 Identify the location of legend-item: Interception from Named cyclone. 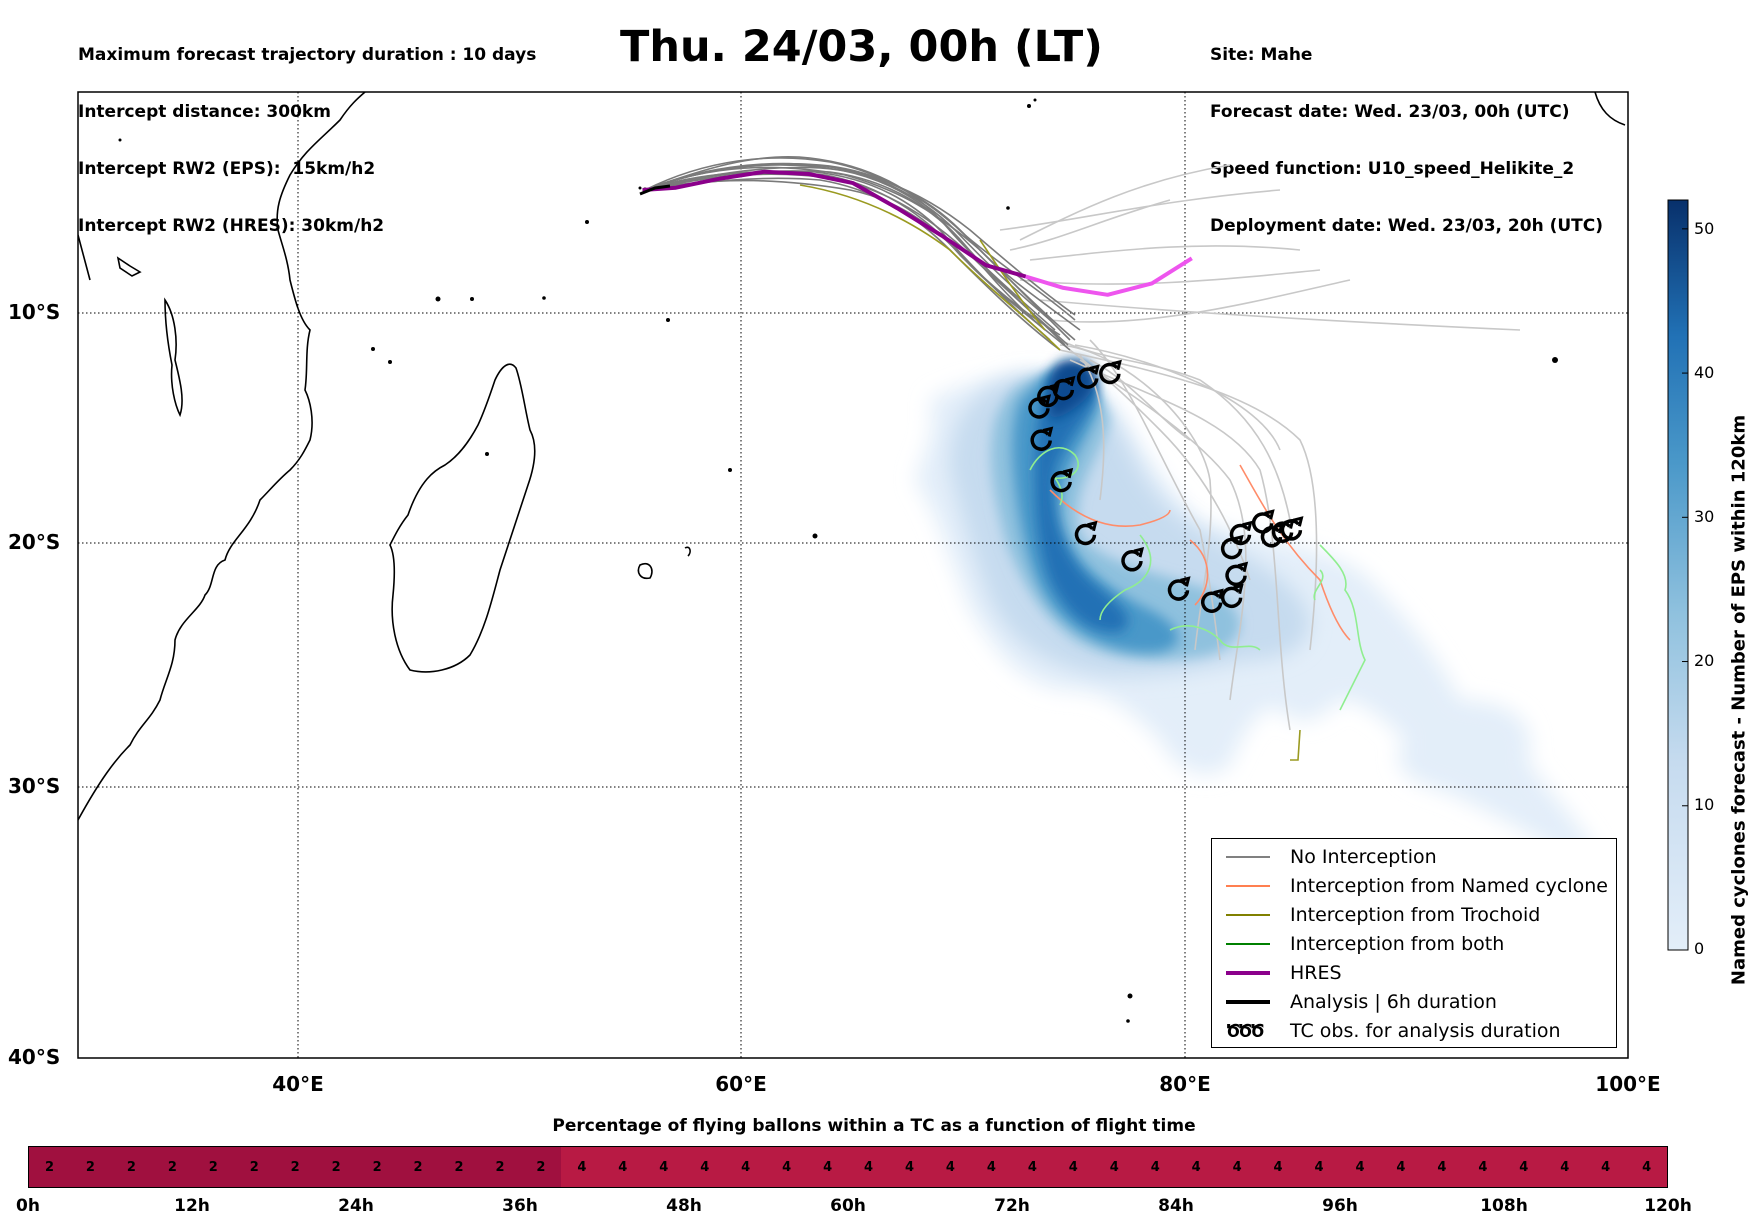
(1417, 886).